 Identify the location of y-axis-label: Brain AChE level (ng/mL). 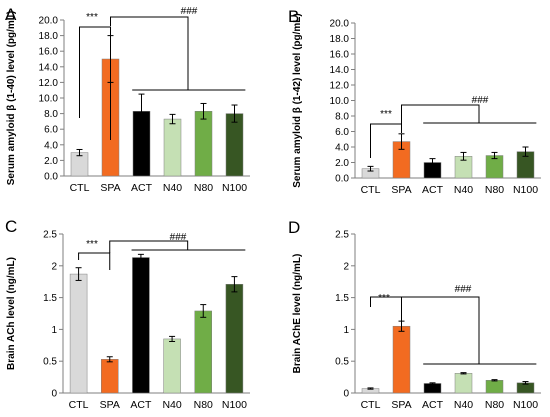
(297, 314).